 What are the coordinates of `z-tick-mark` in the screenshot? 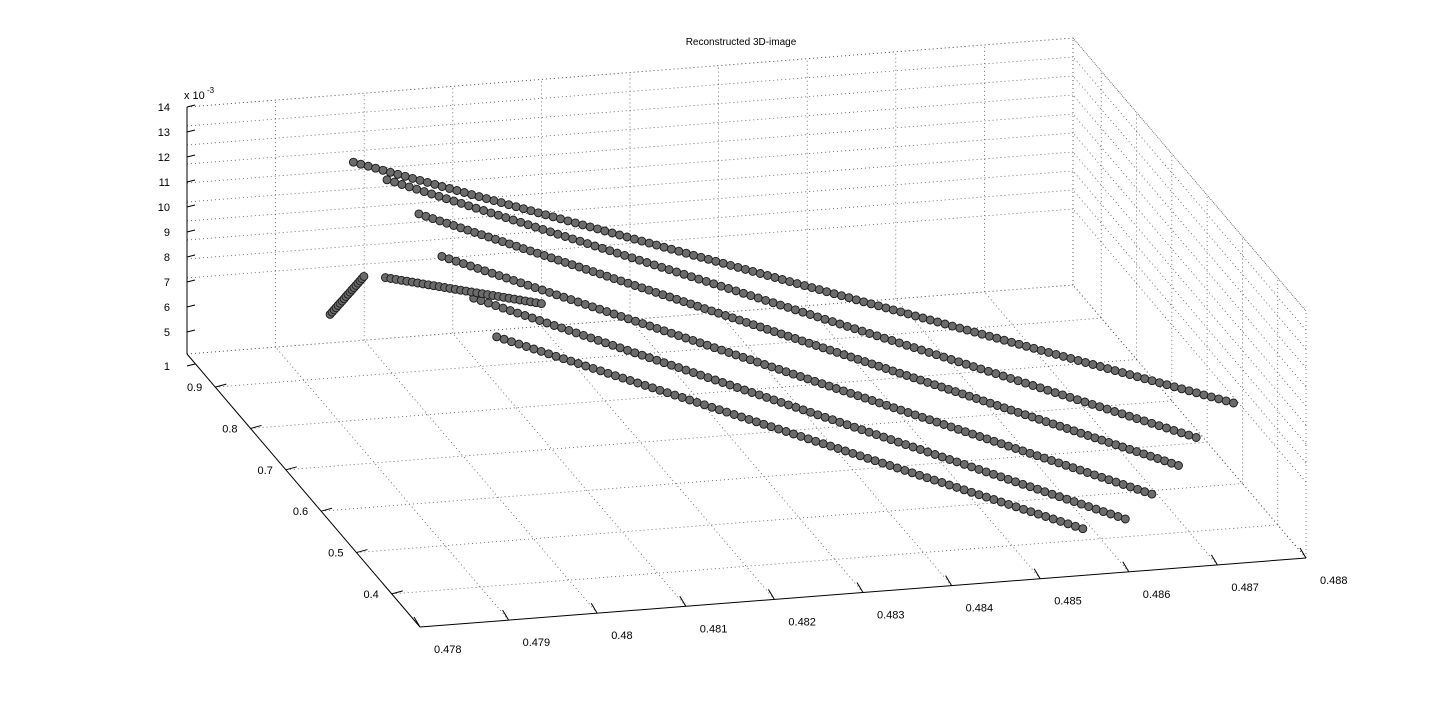 It's located at (191, 281).